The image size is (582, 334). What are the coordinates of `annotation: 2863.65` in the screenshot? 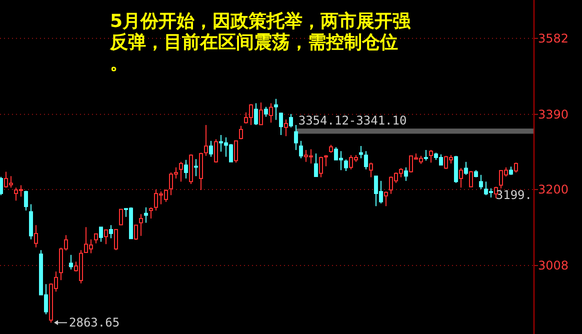 It's located at (94, 323).